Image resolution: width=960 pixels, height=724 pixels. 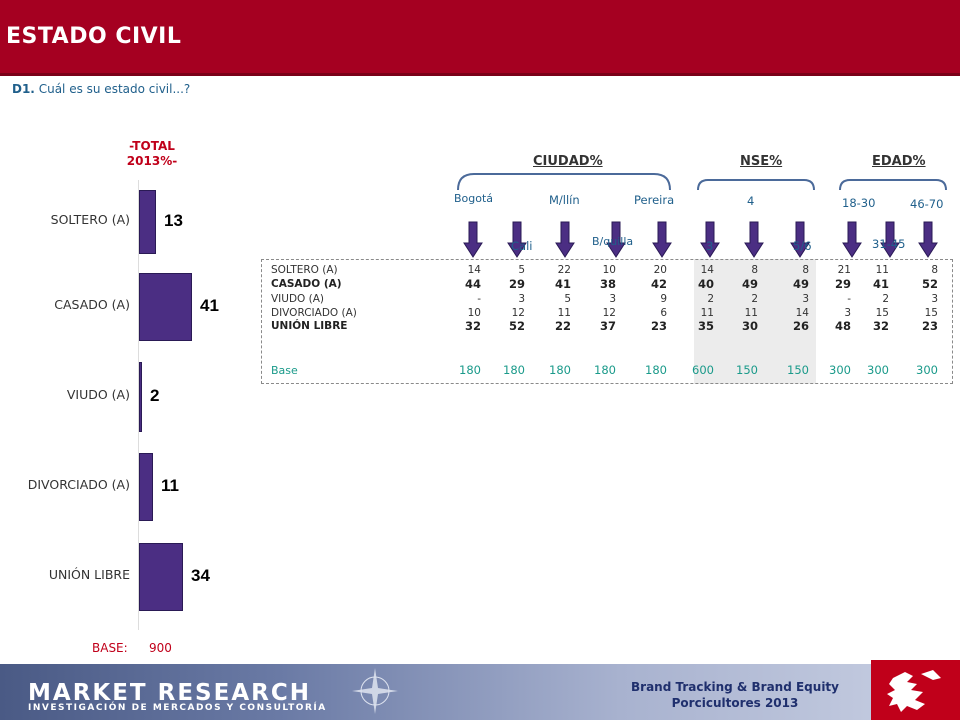 What do you see at coordinates (751, 201) in the screenshot?
I see `col-label-nse4: 4` at bounding box center [751, 201].